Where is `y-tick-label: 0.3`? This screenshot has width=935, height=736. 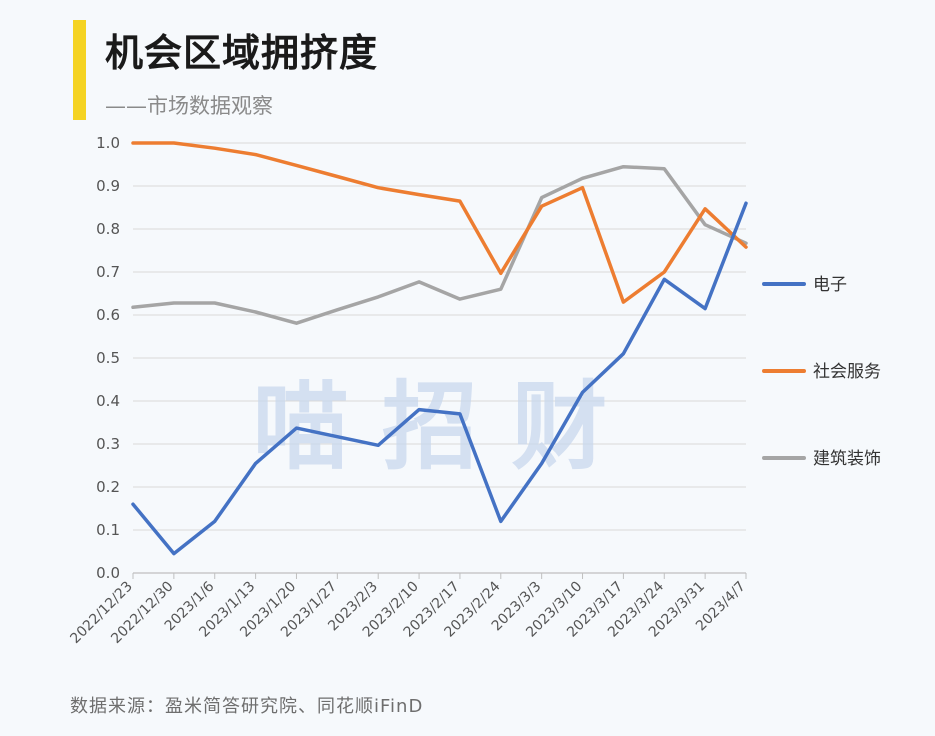
y-tick-label: 0.3 is located at coordinates (108, 444).